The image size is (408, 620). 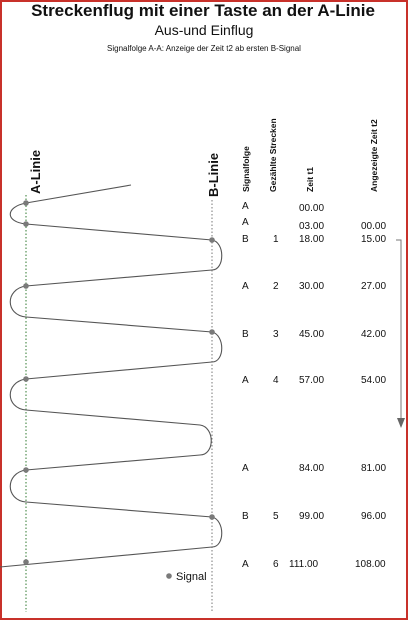 What do you see at coordinates (373, 334) in the screenshot?
I see `svg-text: 42.00` at bounding box center [373, 334].